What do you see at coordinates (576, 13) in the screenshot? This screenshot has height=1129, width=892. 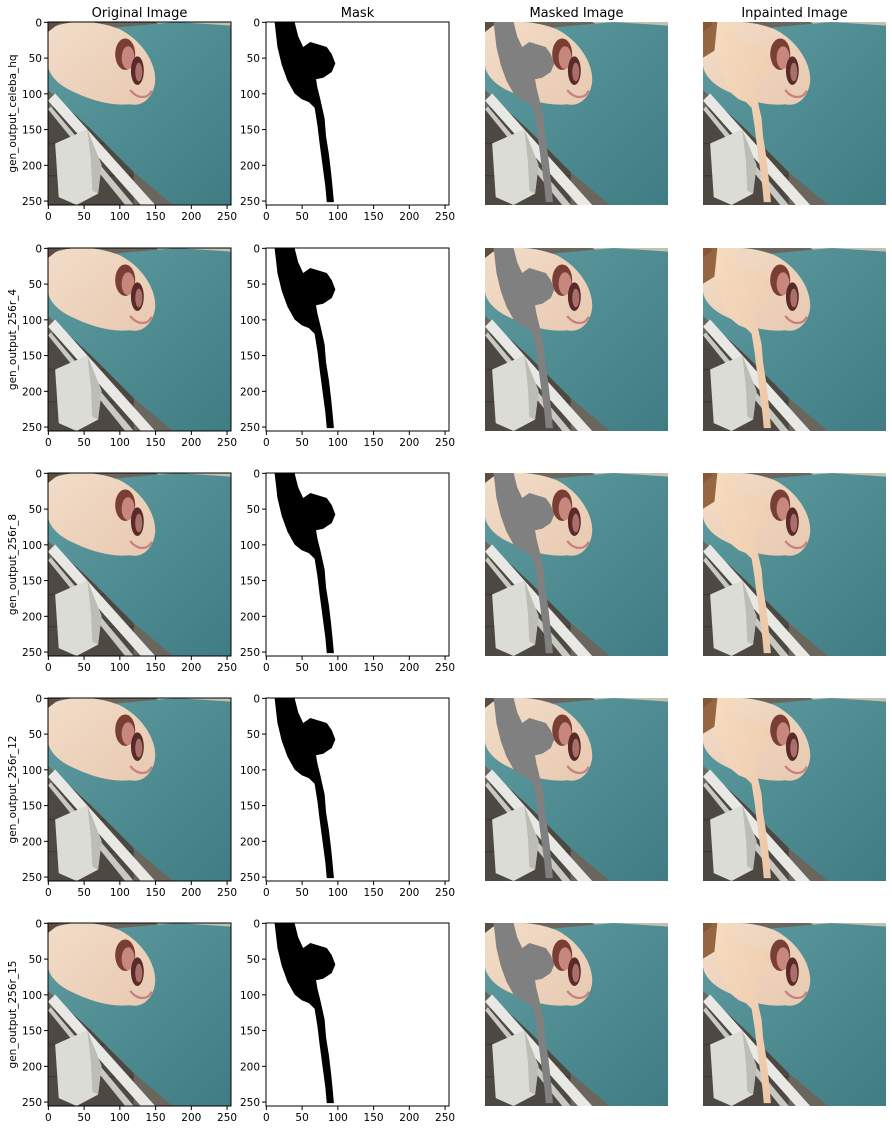 I see `column-title-2: Masked Image` at bounding box center [576, 13].